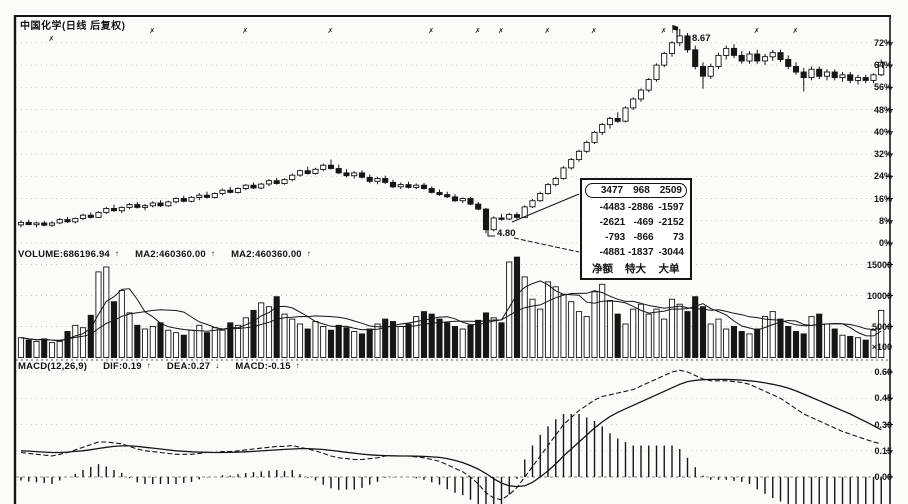 The image size is (908, 504). I want to click on fund-flow-row: -4483 -2886 -1597, so click(636, 207).